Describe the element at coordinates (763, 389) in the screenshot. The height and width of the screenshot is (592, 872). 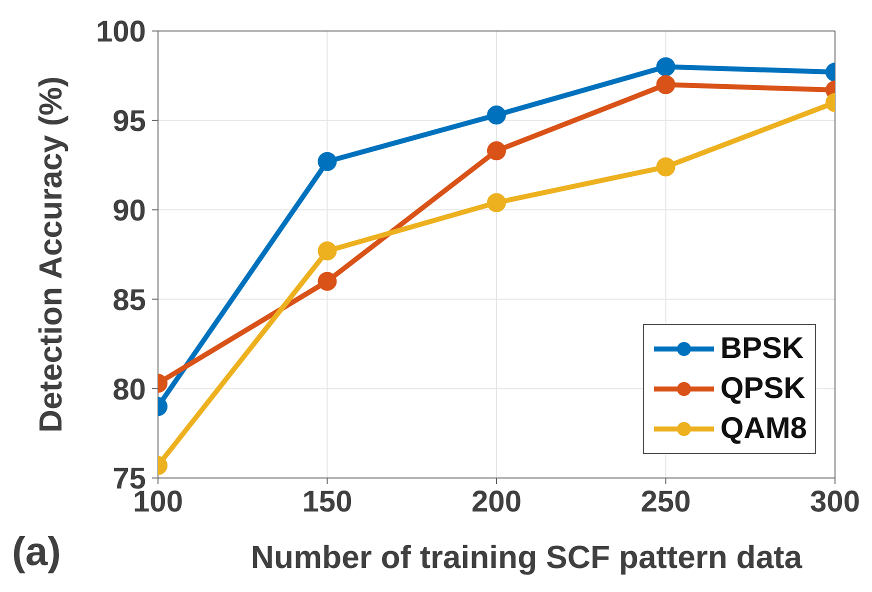
I see `legend-label: QPSK` at that location.